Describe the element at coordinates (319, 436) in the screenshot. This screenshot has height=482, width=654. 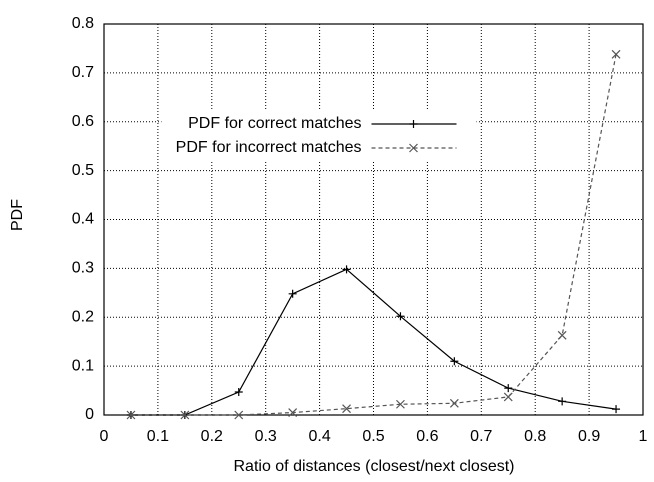
I see `x-tick-label: 0.4` at that location.